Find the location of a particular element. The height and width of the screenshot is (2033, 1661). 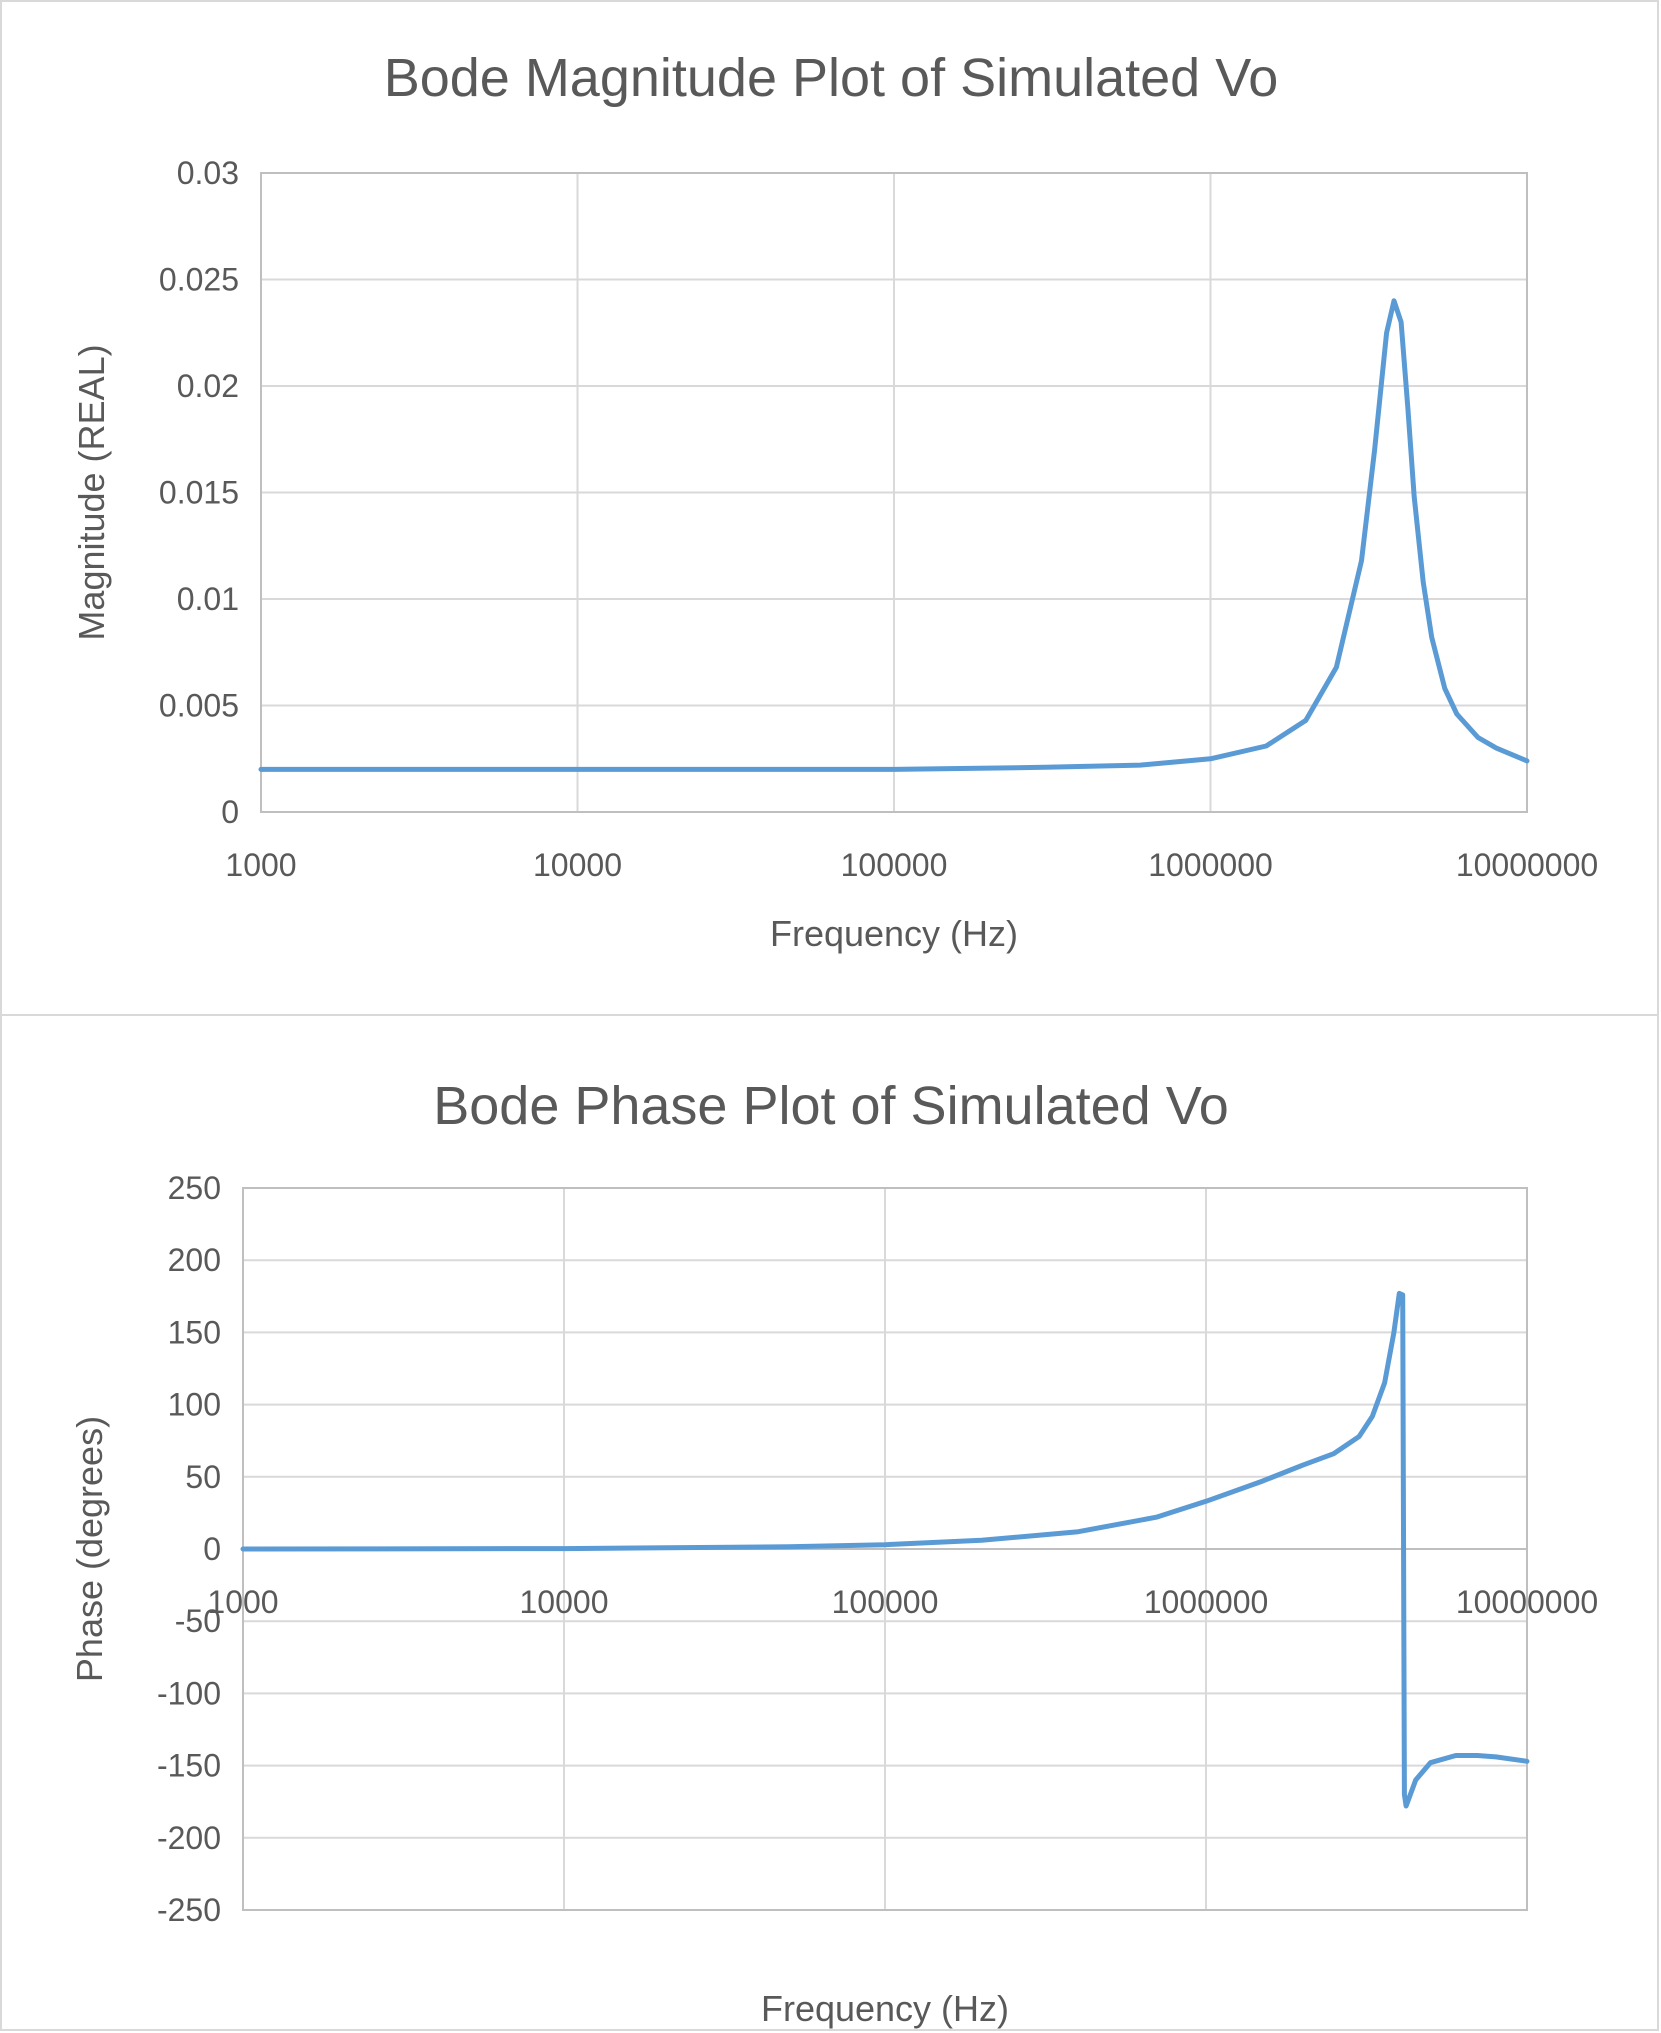

y-tick-label: -200 is located at coordinates (189, 1838).